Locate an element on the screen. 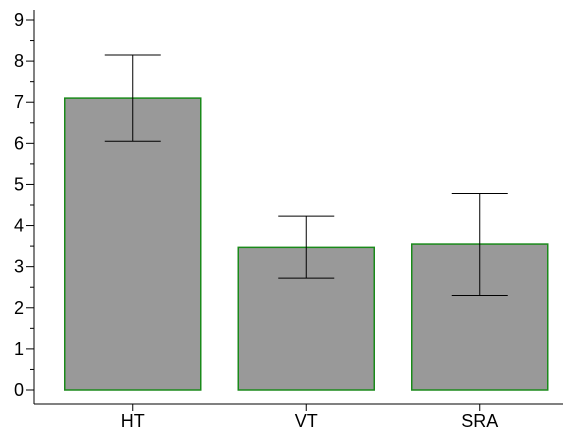  y-tick-label: 4 is located at coordinates (19, 226).